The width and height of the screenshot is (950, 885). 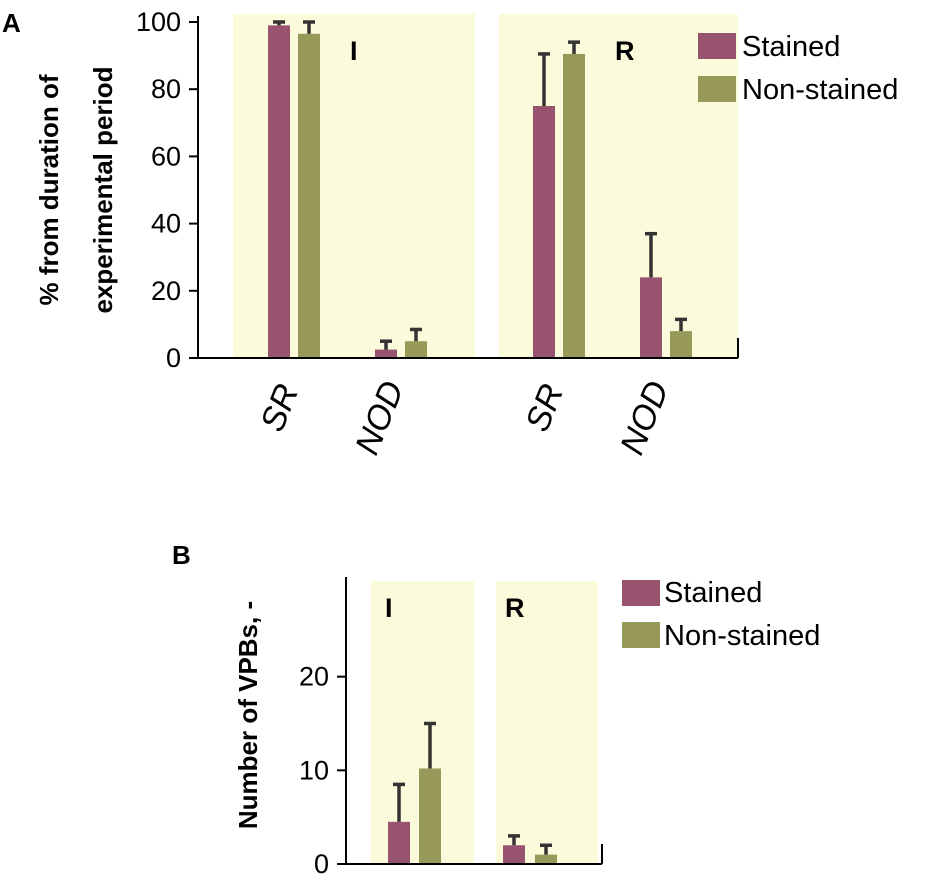 I want to click on panel-a-legend: Stained Non-stained, so click(x=798, y=68).